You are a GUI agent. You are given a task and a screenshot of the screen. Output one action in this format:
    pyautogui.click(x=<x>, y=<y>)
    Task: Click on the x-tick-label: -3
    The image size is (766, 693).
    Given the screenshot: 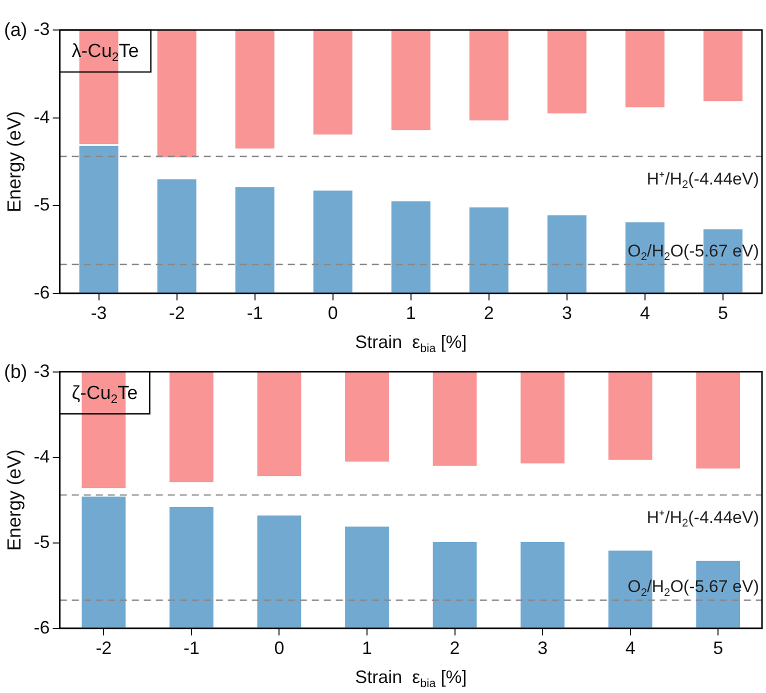 What is the action you would take?
    pyautogui.click(x=98, y=313)
    